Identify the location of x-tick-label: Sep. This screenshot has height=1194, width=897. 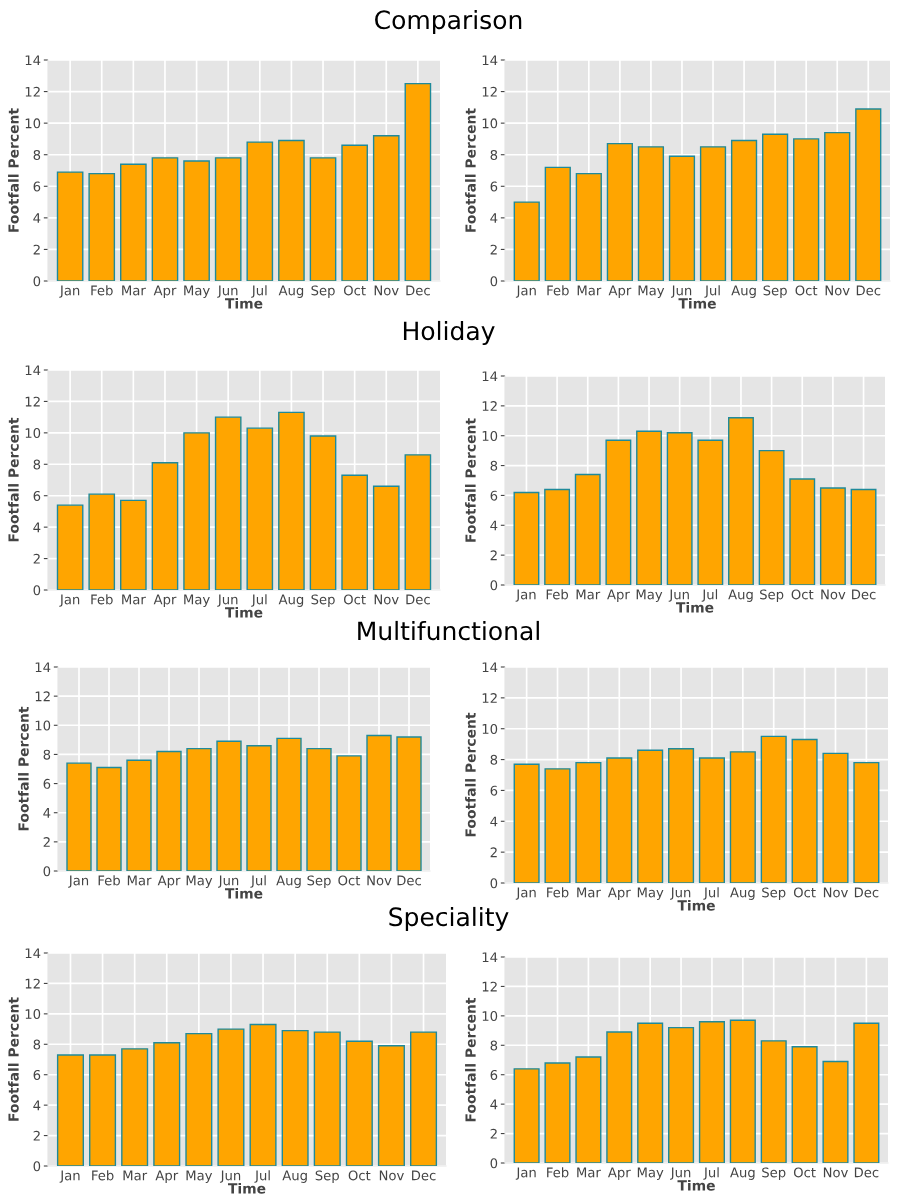
(772, 595).